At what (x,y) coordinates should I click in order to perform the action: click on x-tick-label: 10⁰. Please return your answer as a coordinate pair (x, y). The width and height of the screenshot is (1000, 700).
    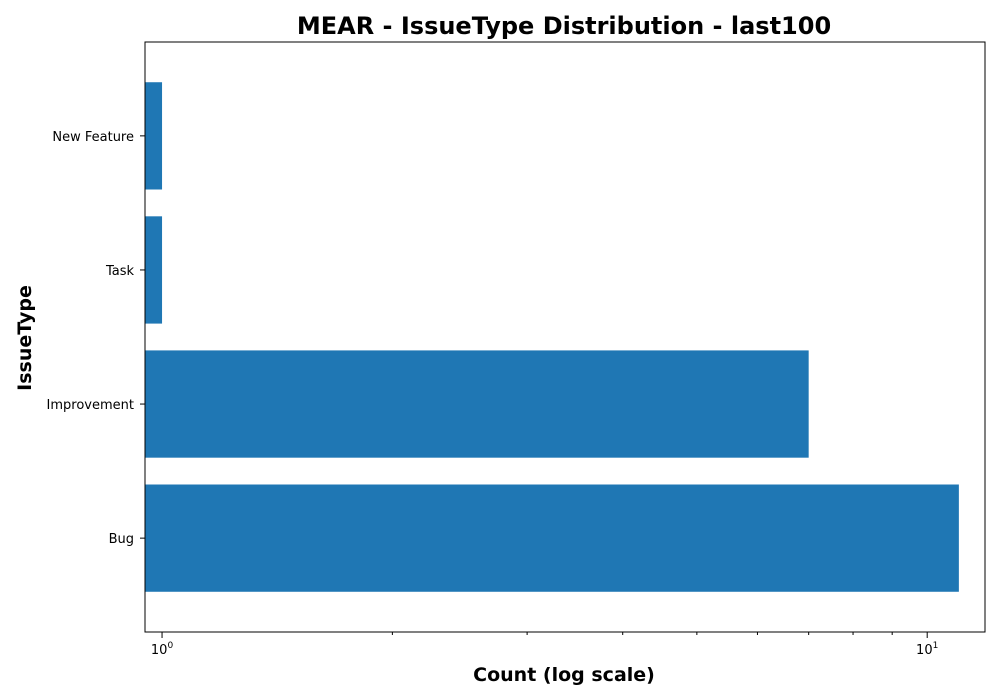
    Looking at the image, I should click on (162, 649).